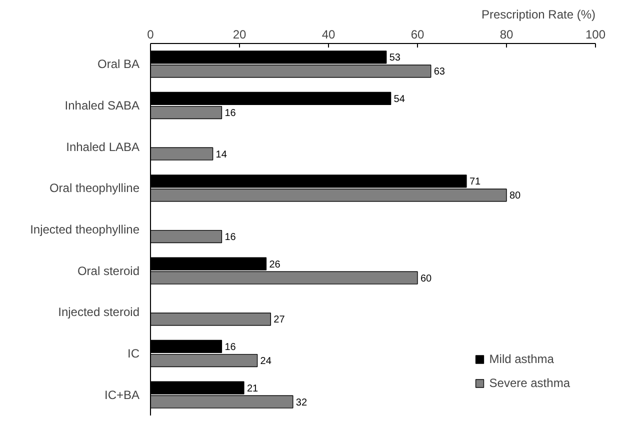  What do you see at coordinates (252, 388) in the screenshot?
I see `data-label: 21` at bounding box center [252, 388].